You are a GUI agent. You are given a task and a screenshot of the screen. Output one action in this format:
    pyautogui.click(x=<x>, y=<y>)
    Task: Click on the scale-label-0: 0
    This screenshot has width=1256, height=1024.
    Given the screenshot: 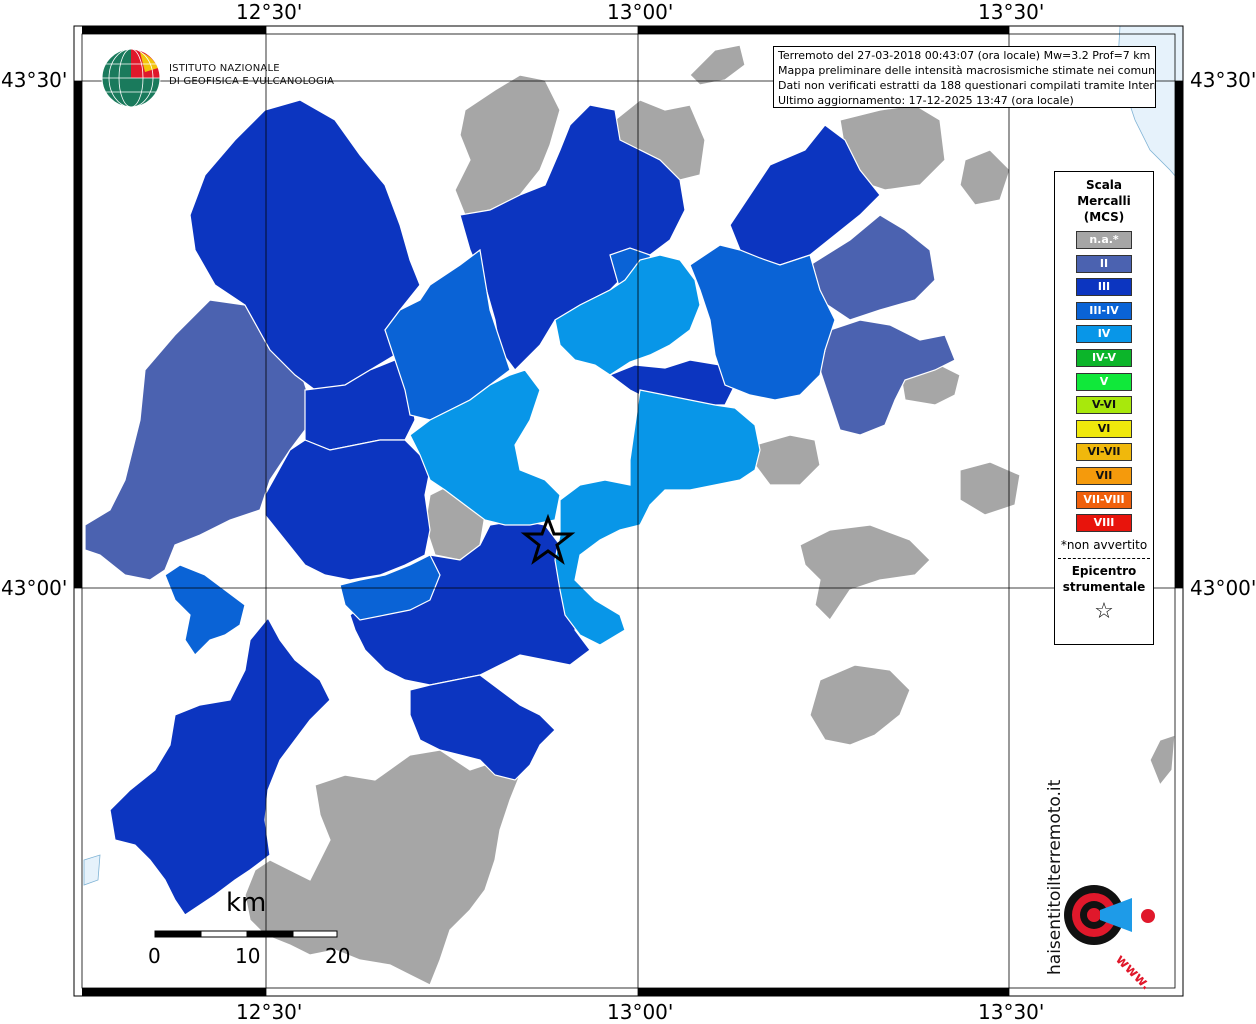 What is the action you would take?
    pyautogui.click(x=154, y=956)
    